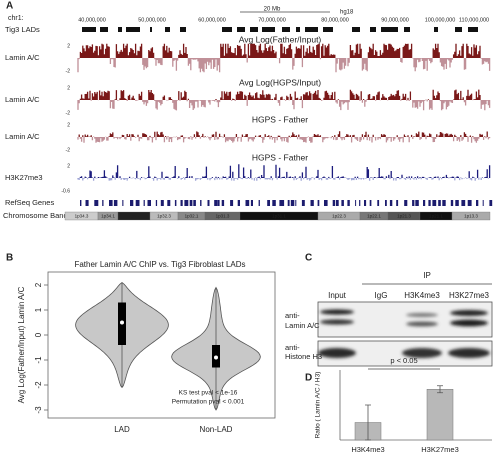  I want to click on panel-label: C, so click(308, 258).